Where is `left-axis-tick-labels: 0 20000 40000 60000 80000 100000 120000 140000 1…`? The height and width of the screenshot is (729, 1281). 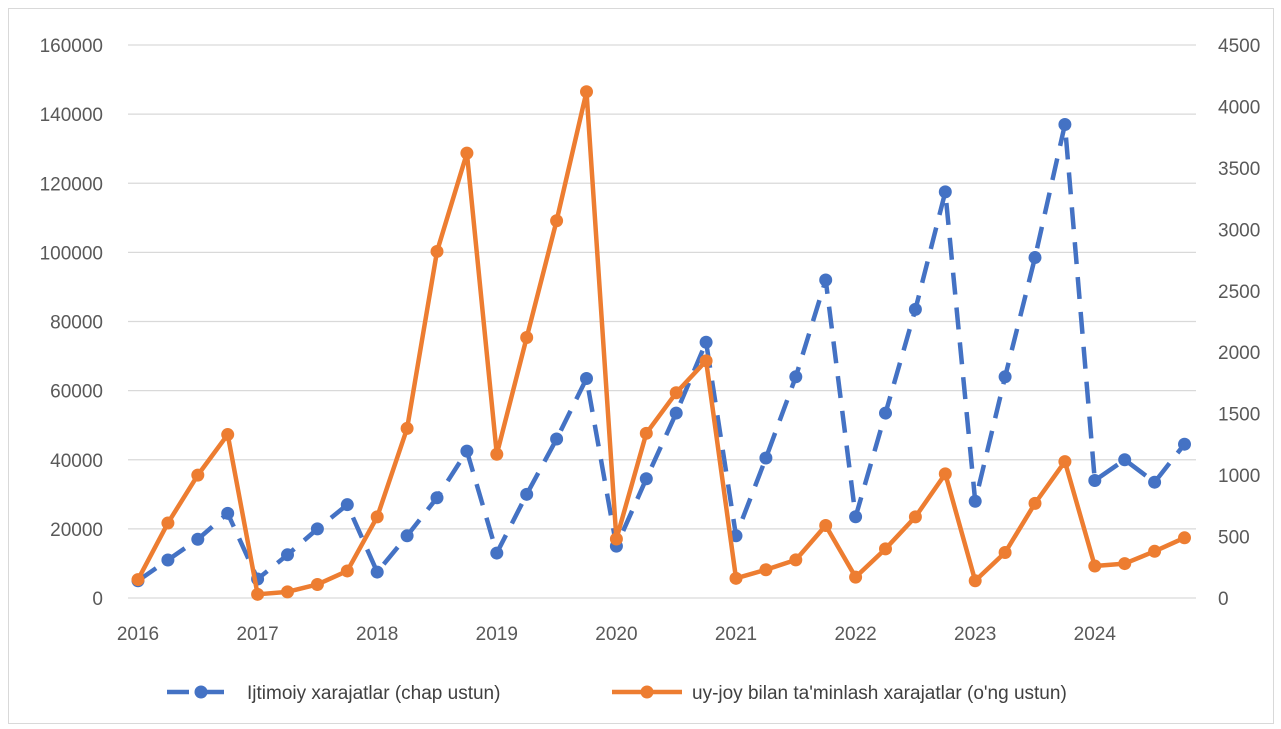 left-axis-tick-labels: 0 20000 40000 60000 80000 100000 120000 140000 1… is located at coordinates (71, 323).